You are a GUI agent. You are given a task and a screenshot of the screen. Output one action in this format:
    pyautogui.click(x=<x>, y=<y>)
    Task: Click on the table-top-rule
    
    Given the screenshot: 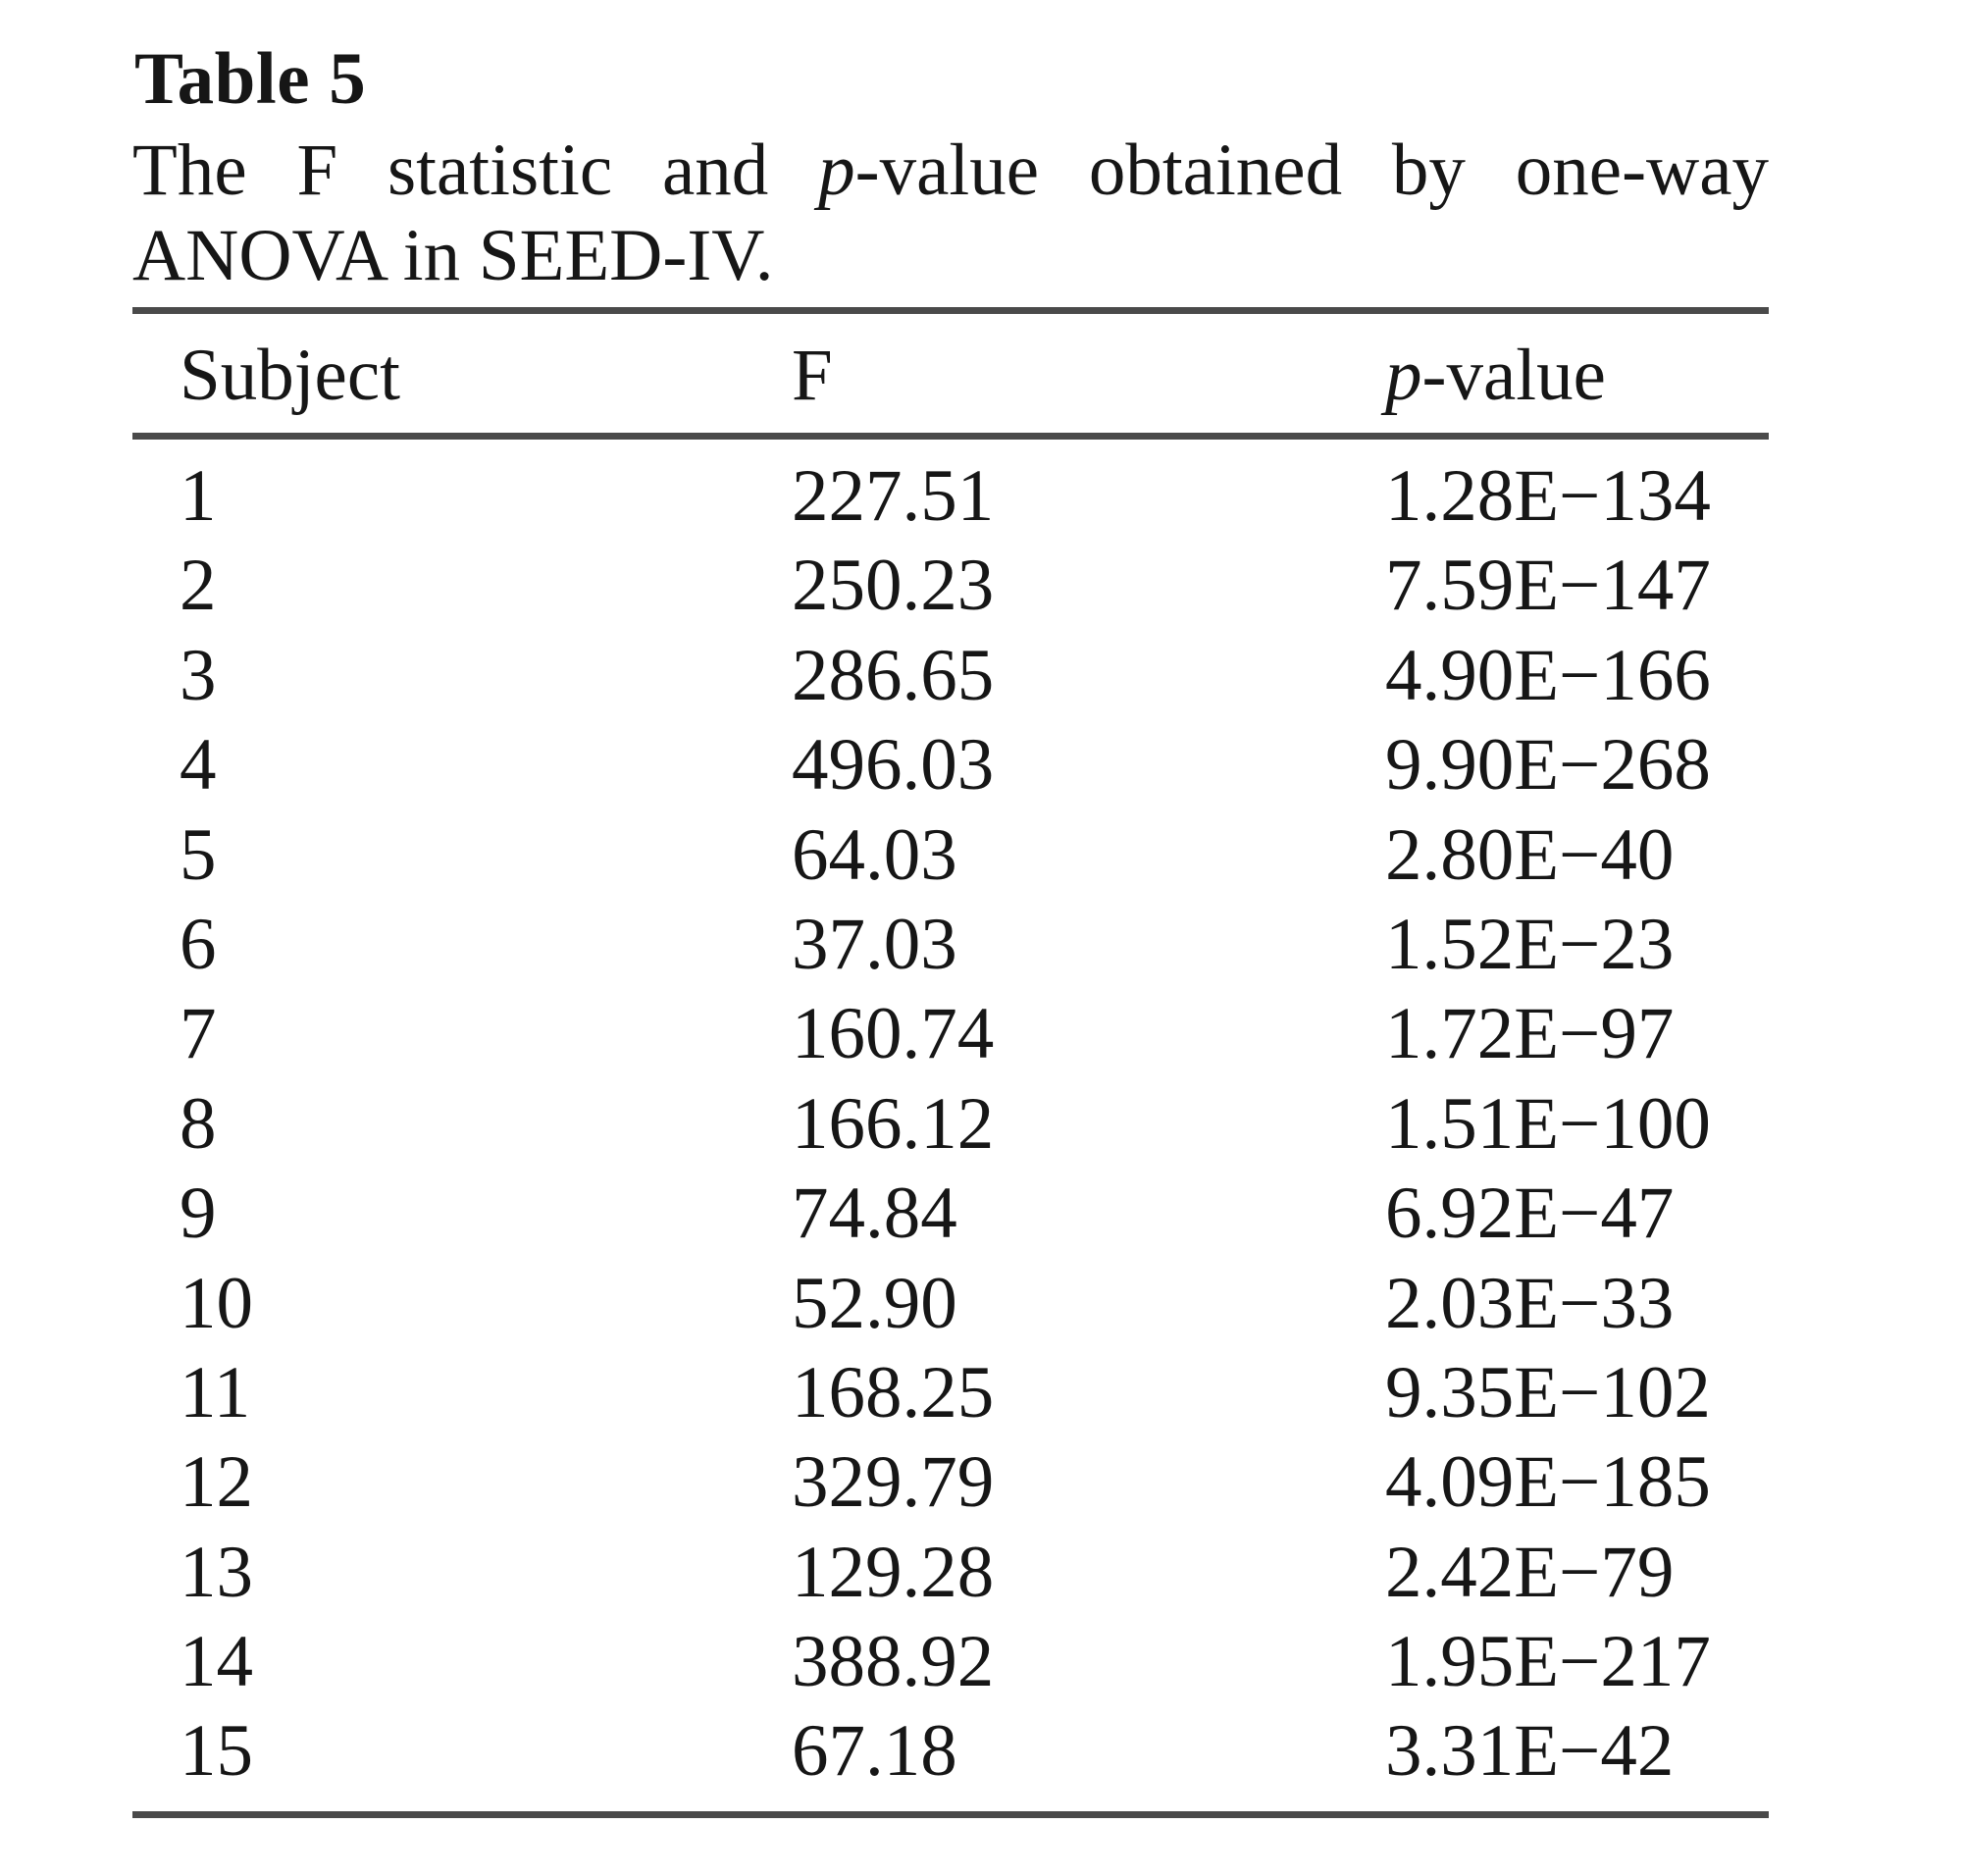 What is the action you would take?
    pyautogui.click(x=950, y=310)
    